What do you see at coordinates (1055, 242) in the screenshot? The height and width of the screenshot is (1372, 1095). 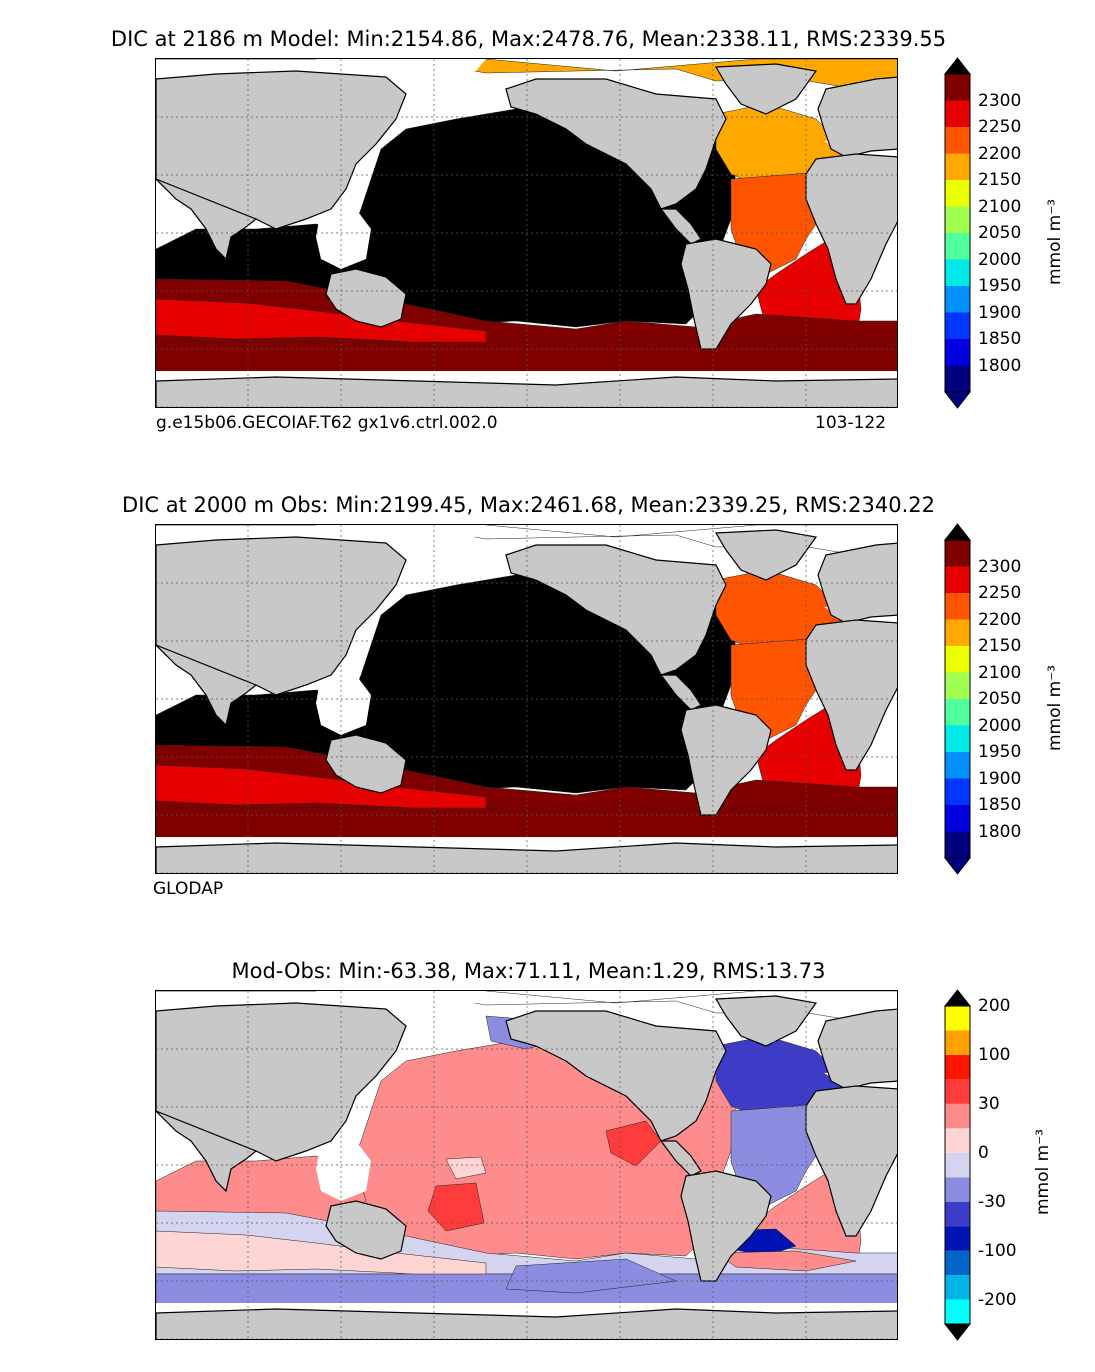 I see `panel1-colorbar-unit: mmol m⁻³` at bounding box center [1055, 242].